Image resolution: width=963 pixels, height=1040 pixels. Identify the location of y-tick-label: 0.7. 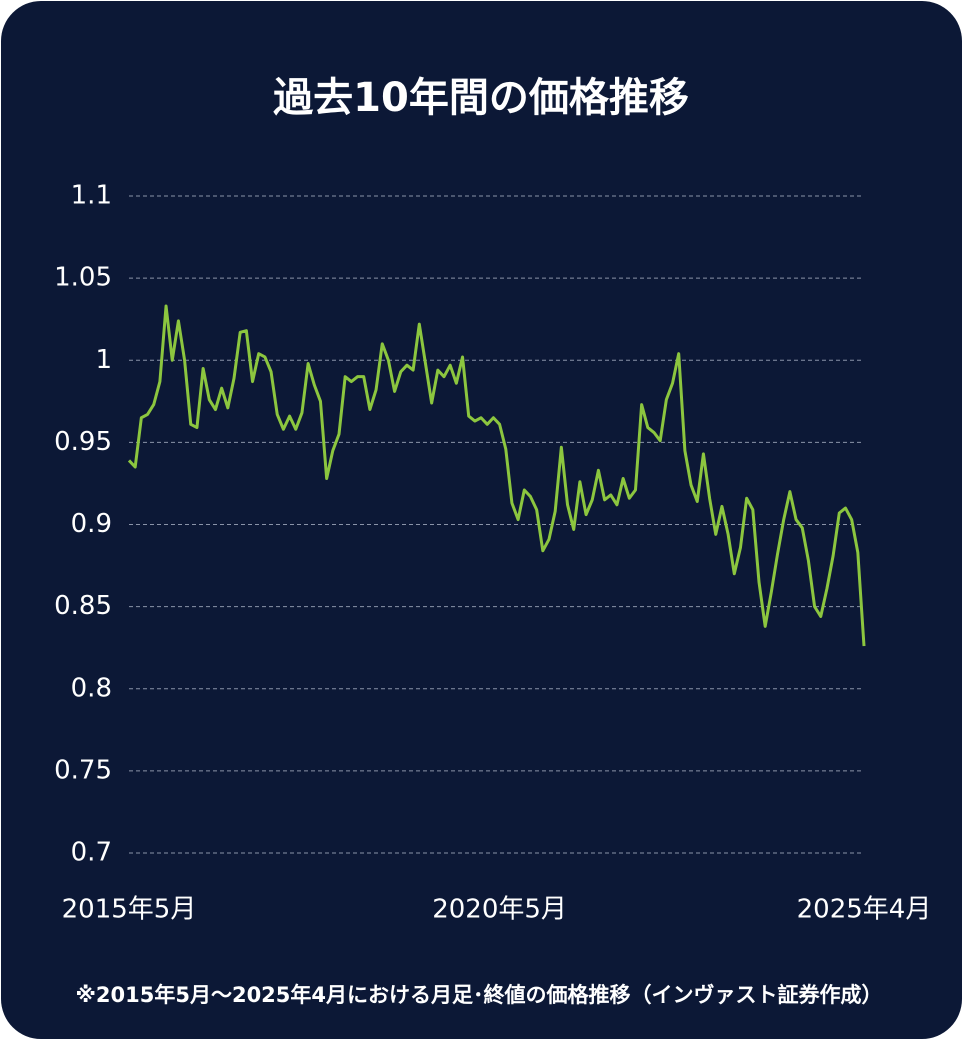
(91, 853).